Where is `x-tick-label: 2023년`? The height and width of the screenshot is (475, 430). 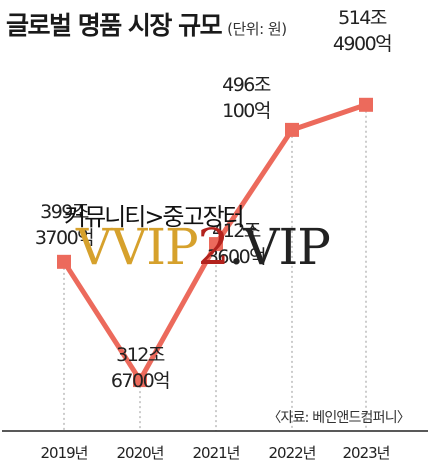 x-tick-label: 2023년 is located at coordinates (366, 453).